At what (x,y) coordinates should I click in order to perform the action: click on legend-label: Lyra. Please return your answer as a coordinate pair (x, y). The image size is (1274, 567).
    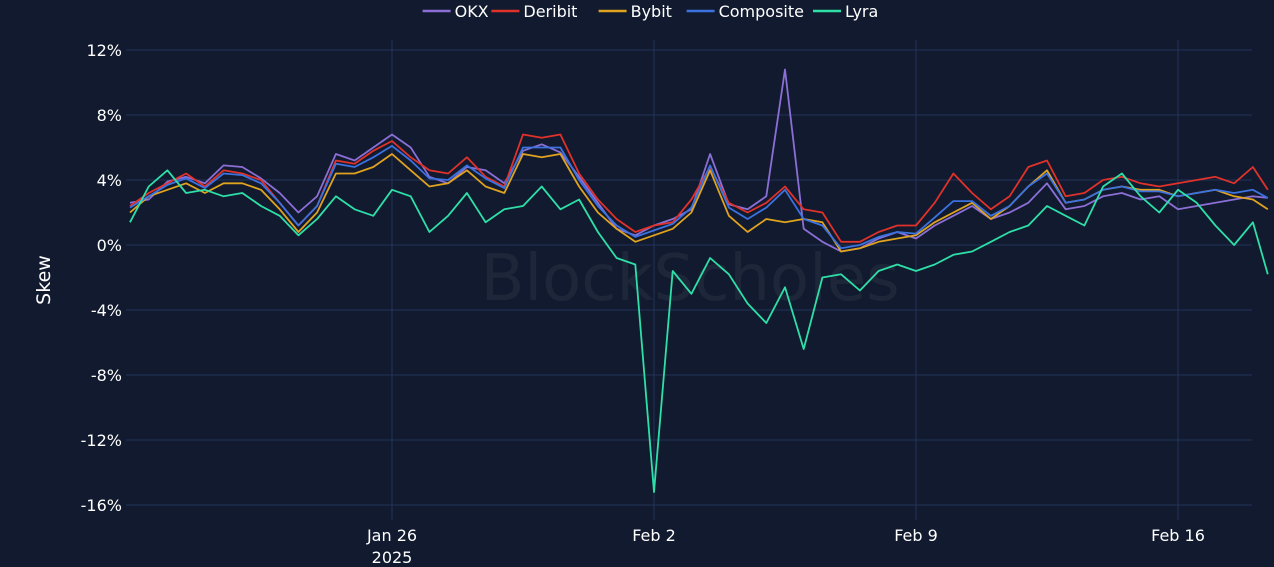
    Looking at the image, I should click on (861, 11).